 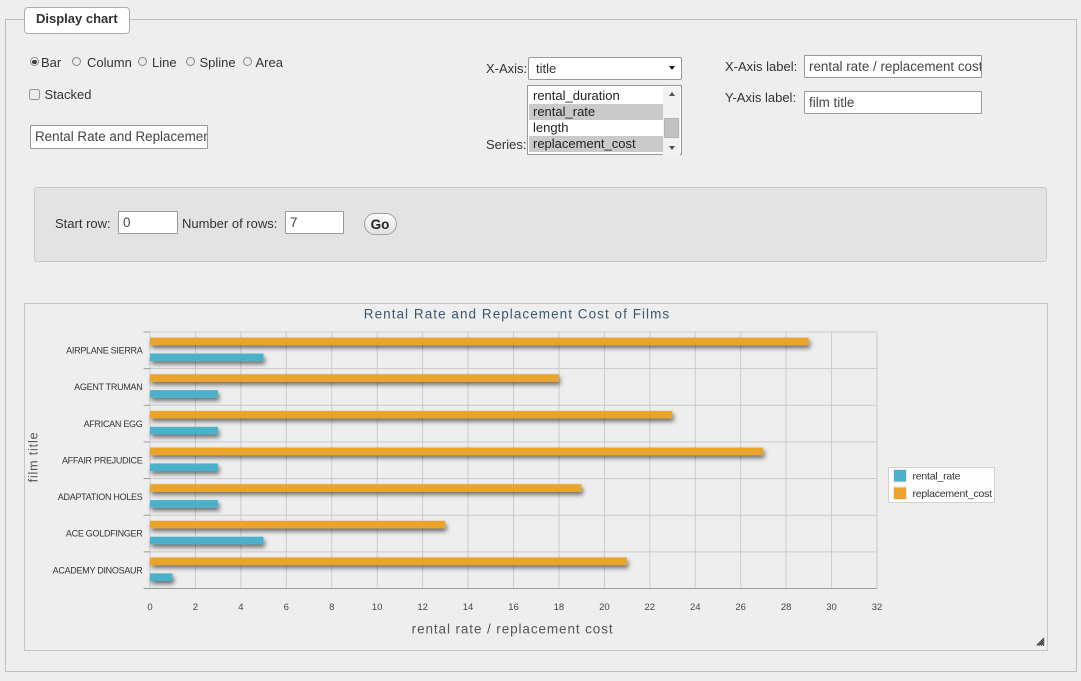 I want to click on svg-text: 22, so click(x=650, y=607).